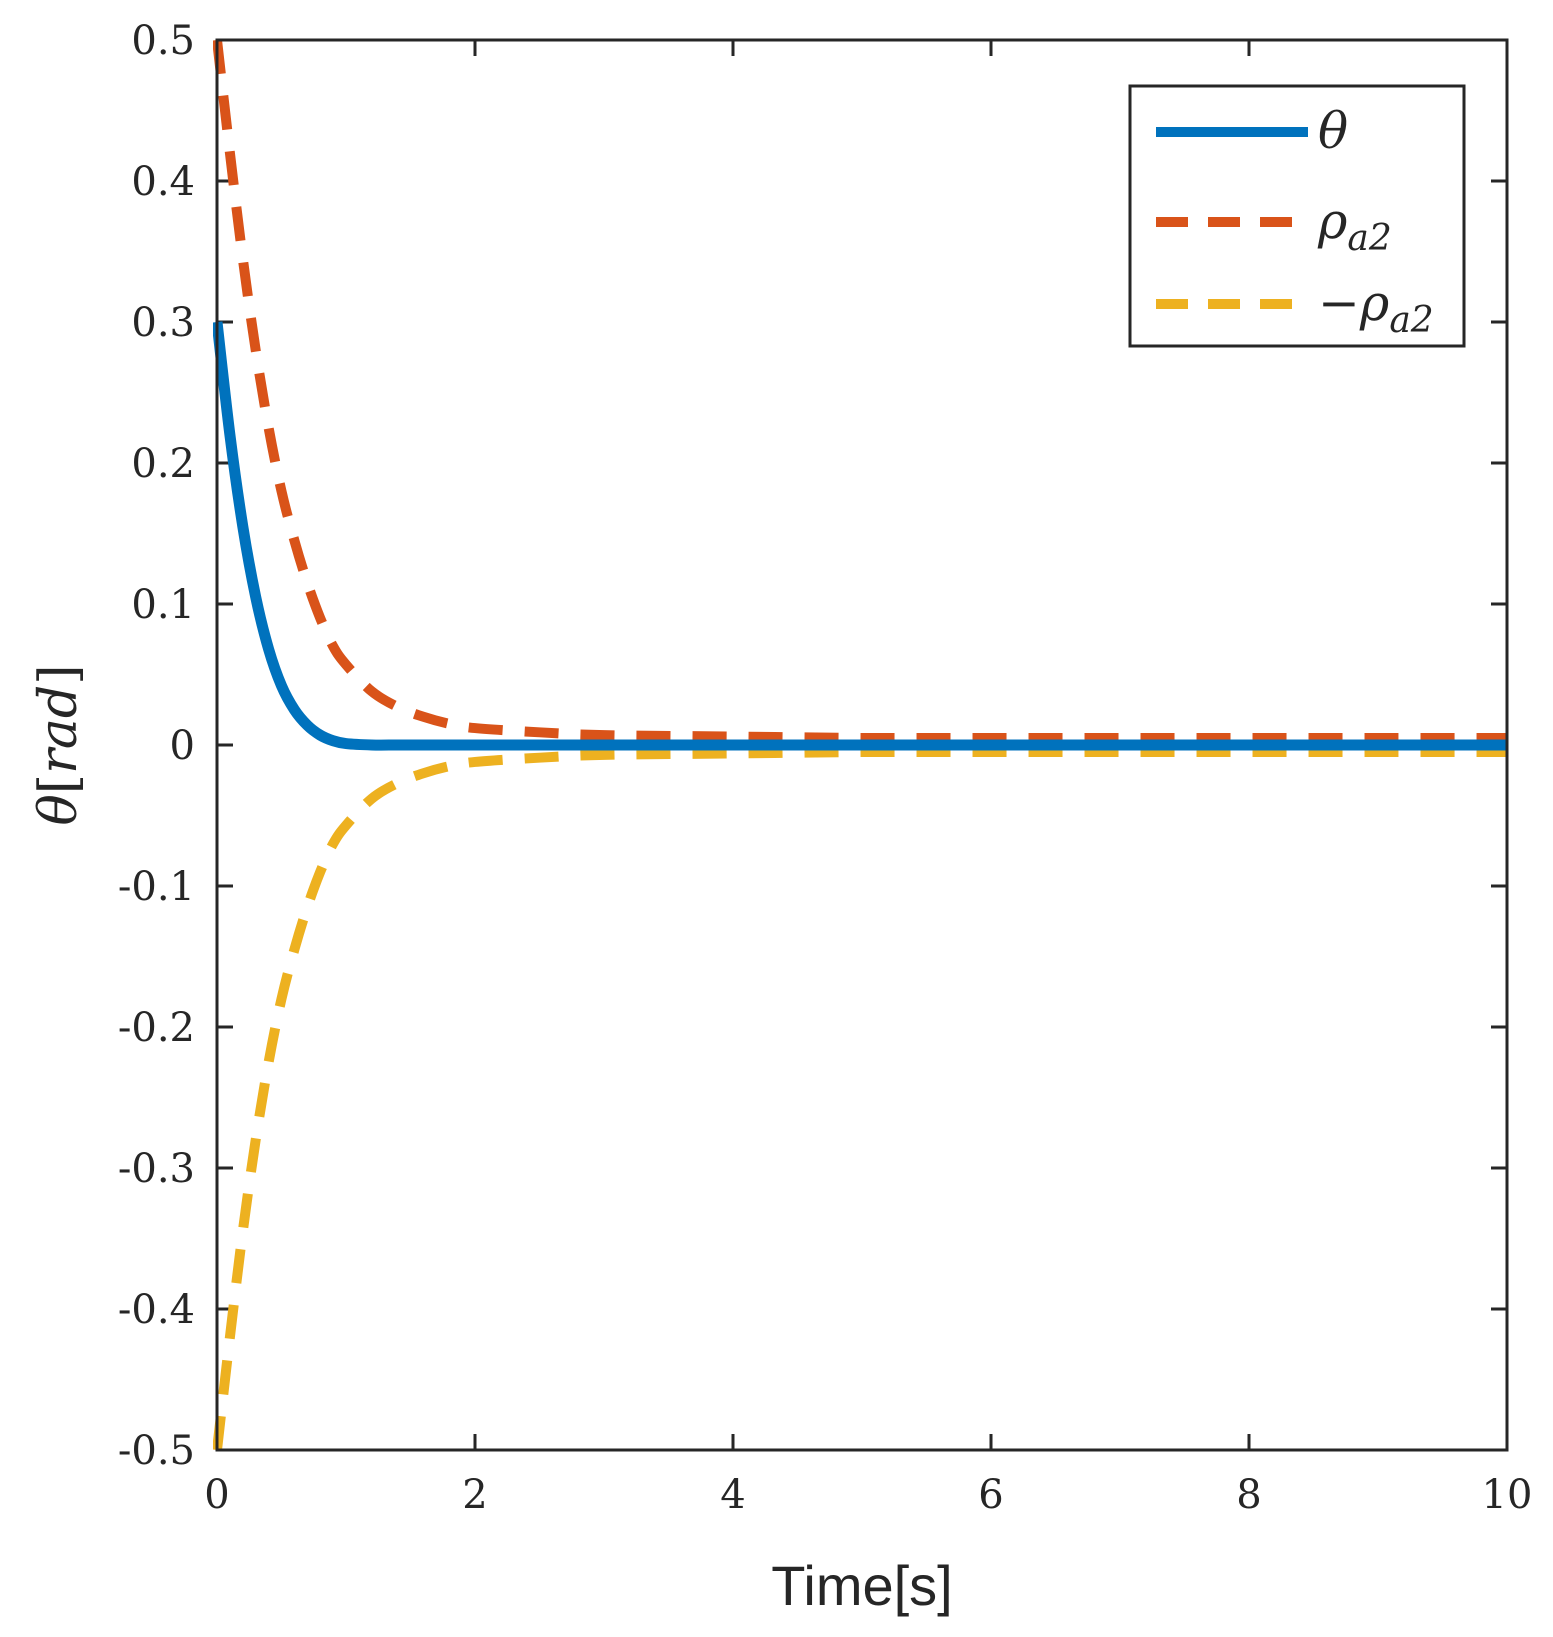 This screenshot has width=1553, height=1637. I want to click on y-tick-label: -0.3, so click(156, 1169).